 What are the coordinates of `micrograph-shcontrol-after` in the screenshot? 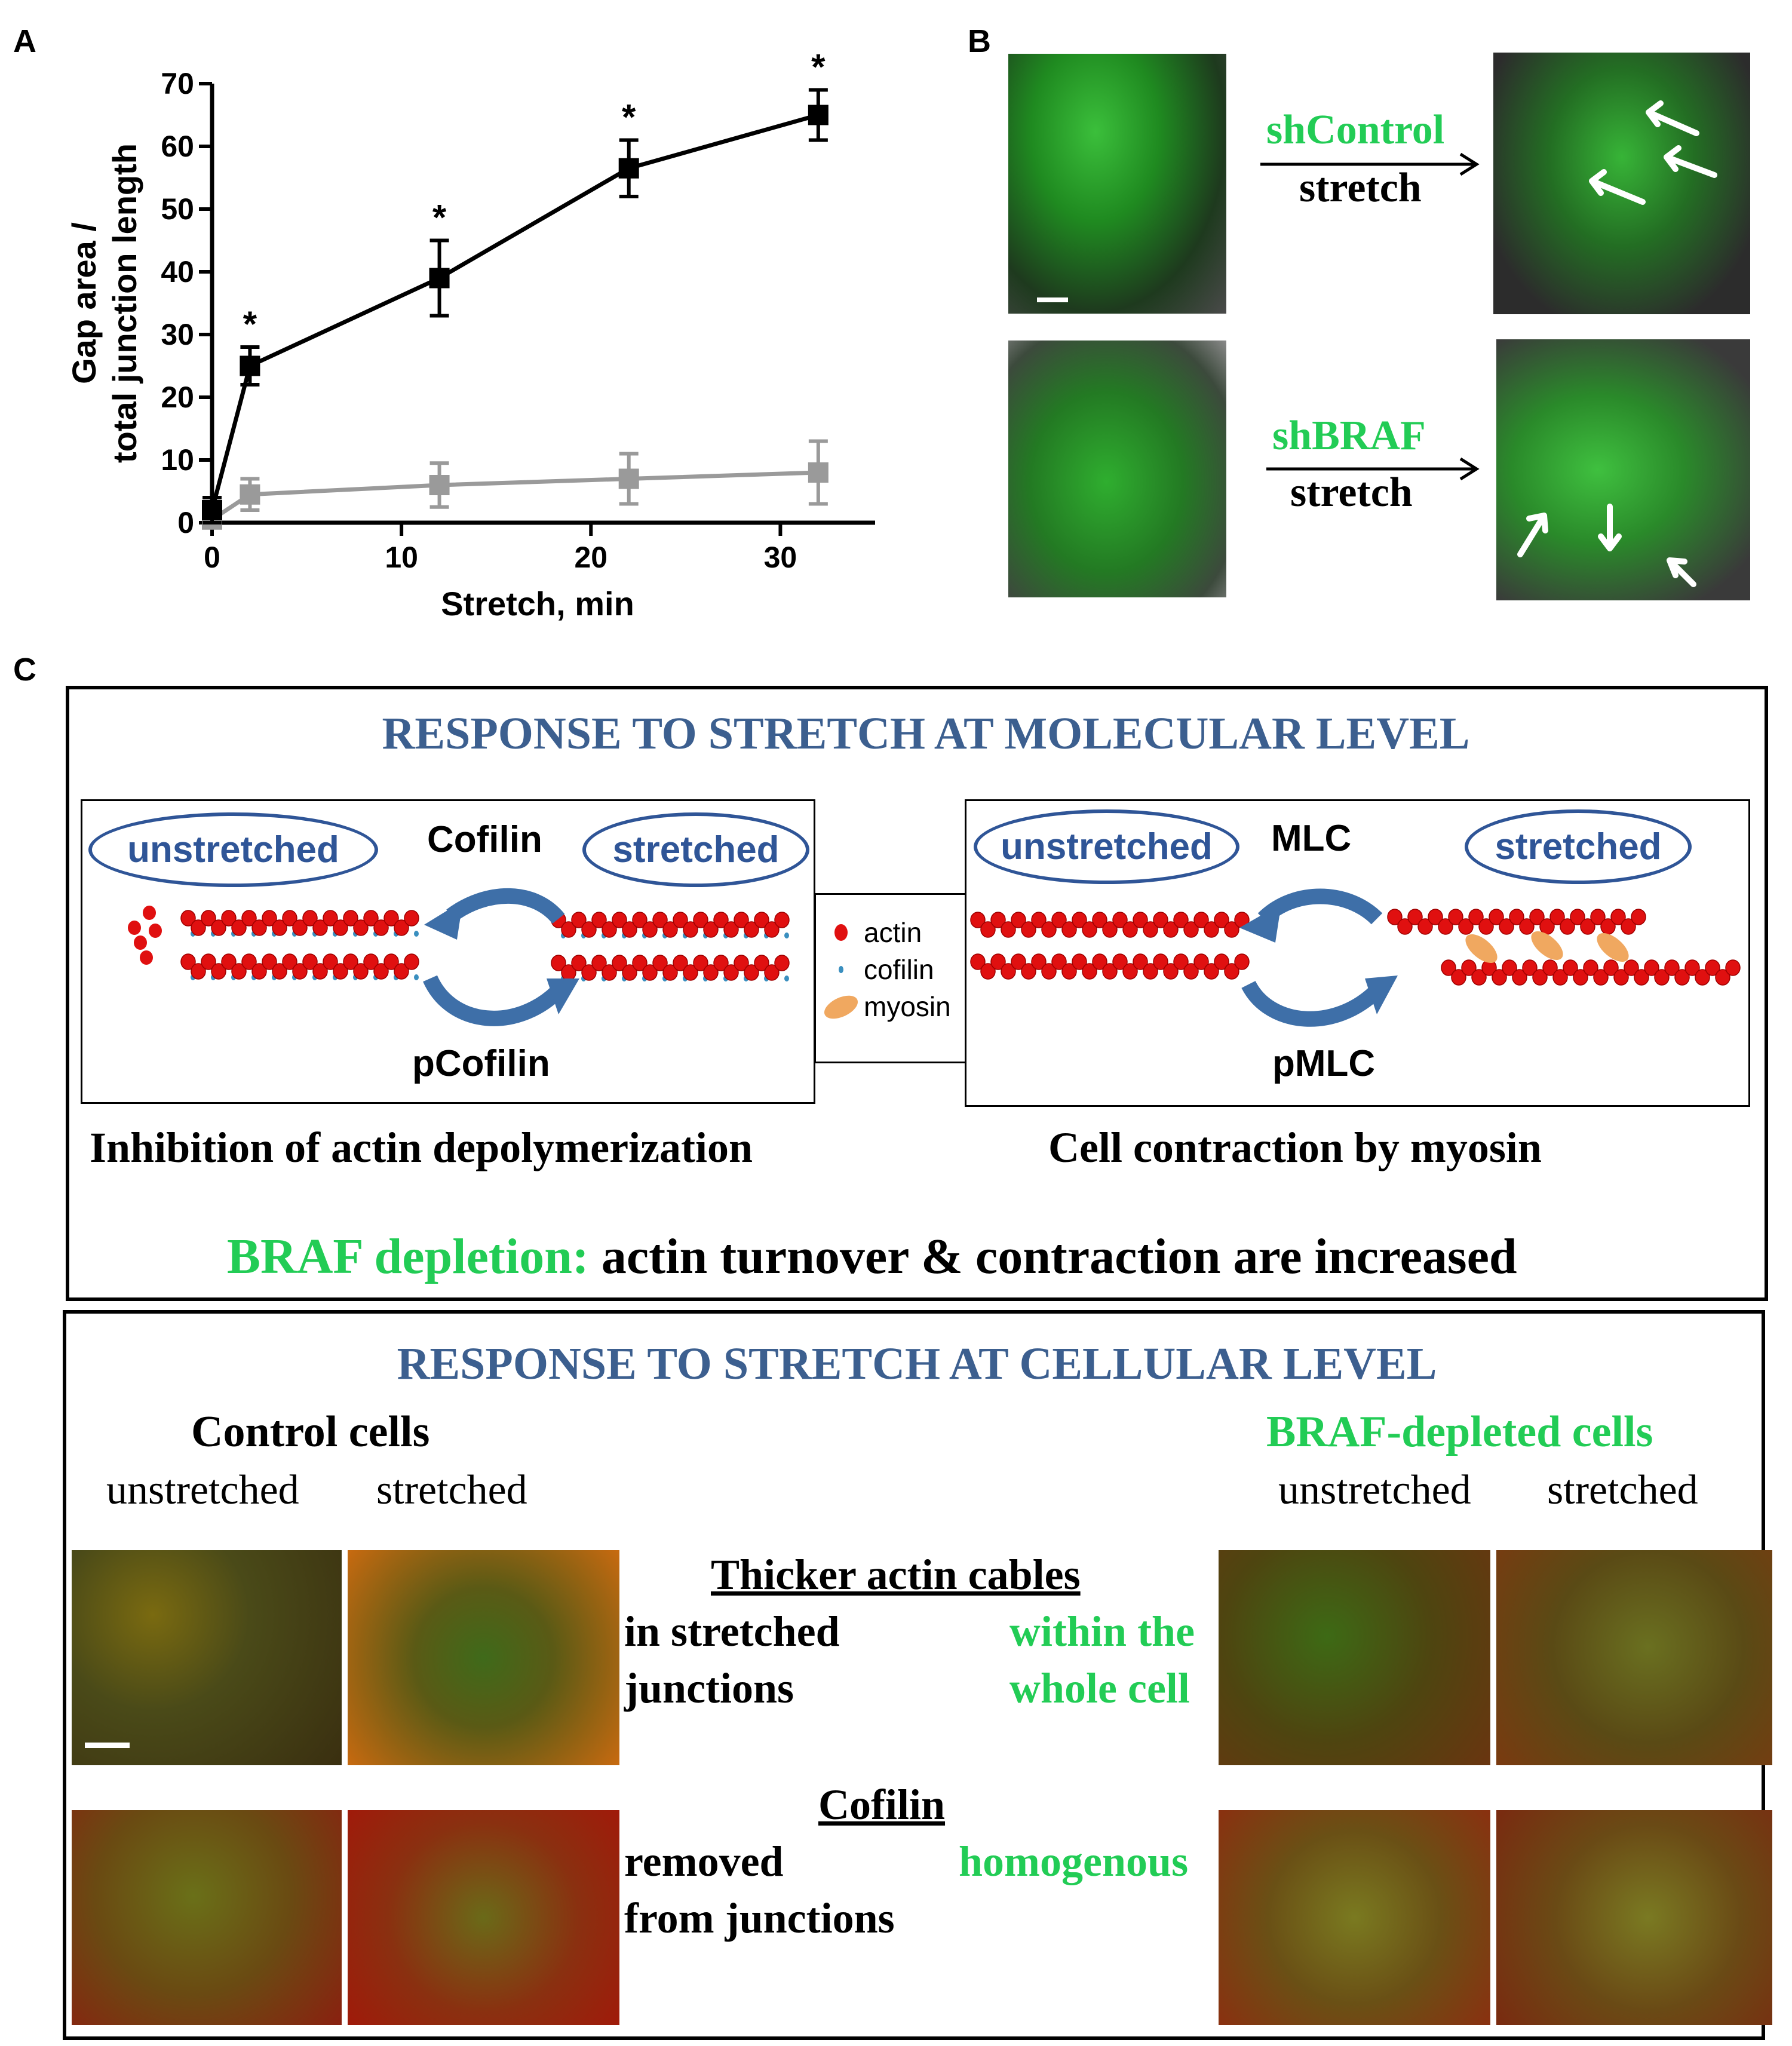 It's located at (1621, 183).